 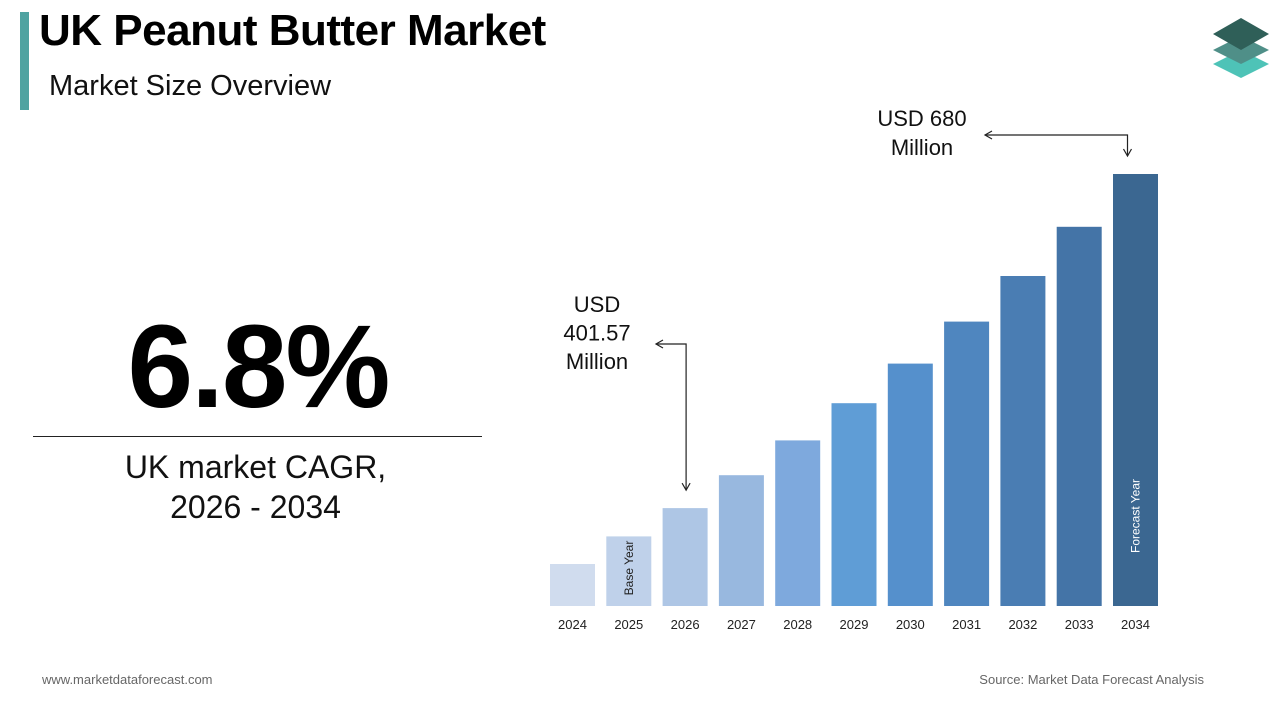 I want to click on cagr-value: 6.8%, so click(x=259, y=367).